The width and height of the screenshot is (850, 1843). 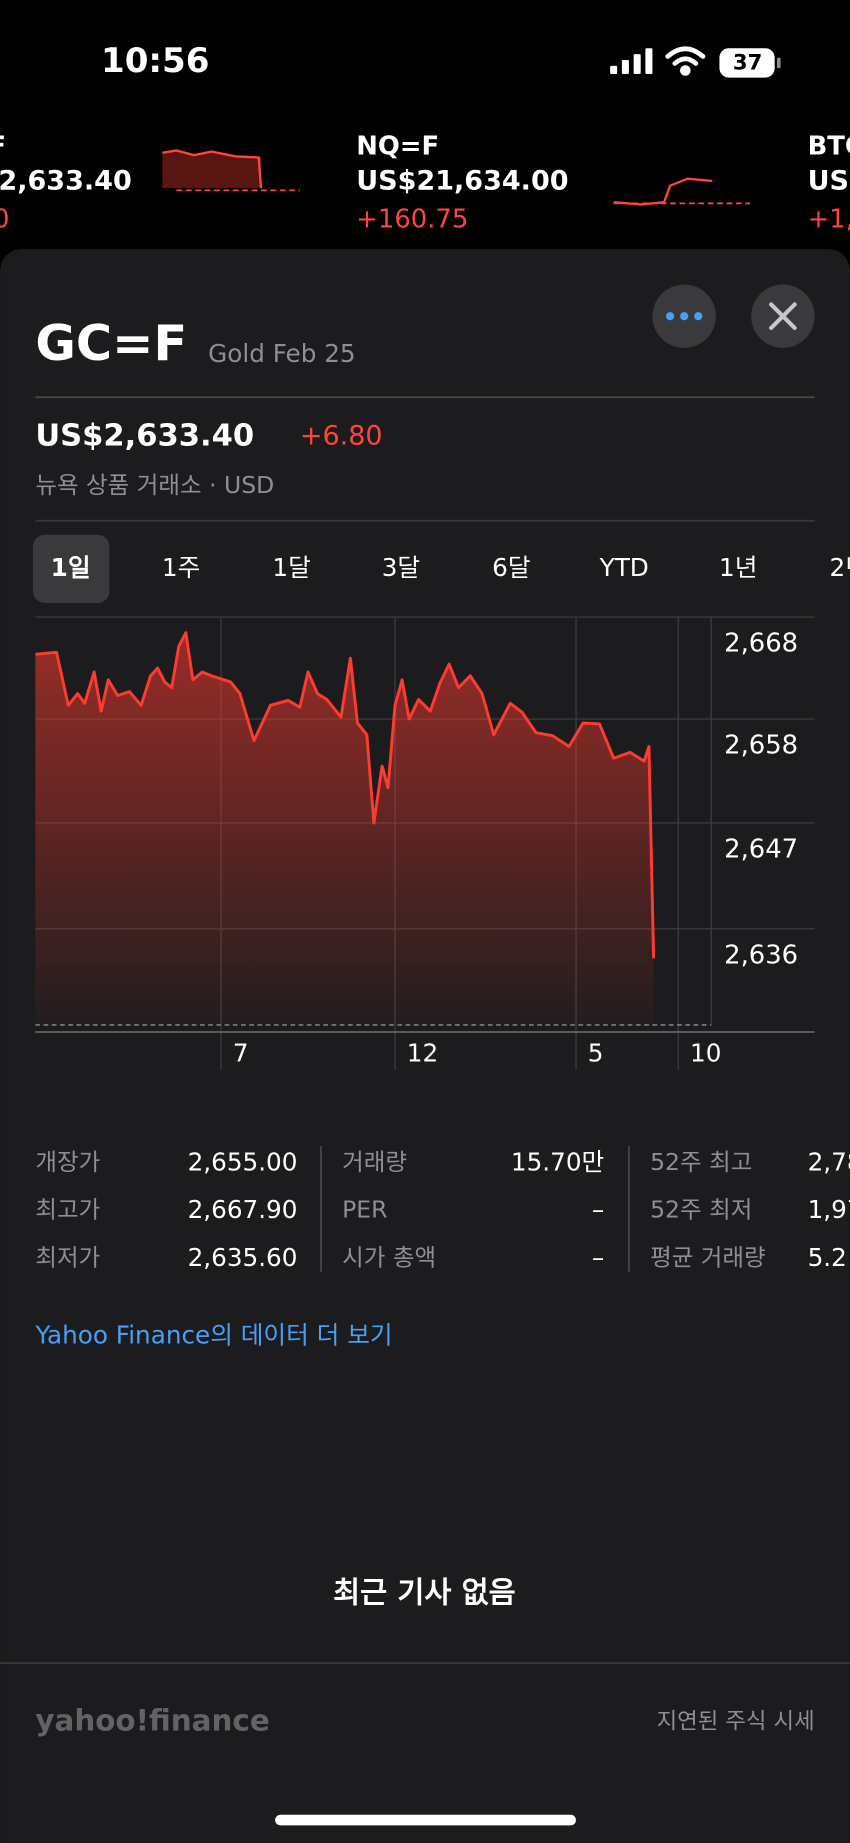 What do you see at coordinates (596, 1052) in the screenshot?
I see `x-tick-label: 5` at bounding box center [596, 1052].